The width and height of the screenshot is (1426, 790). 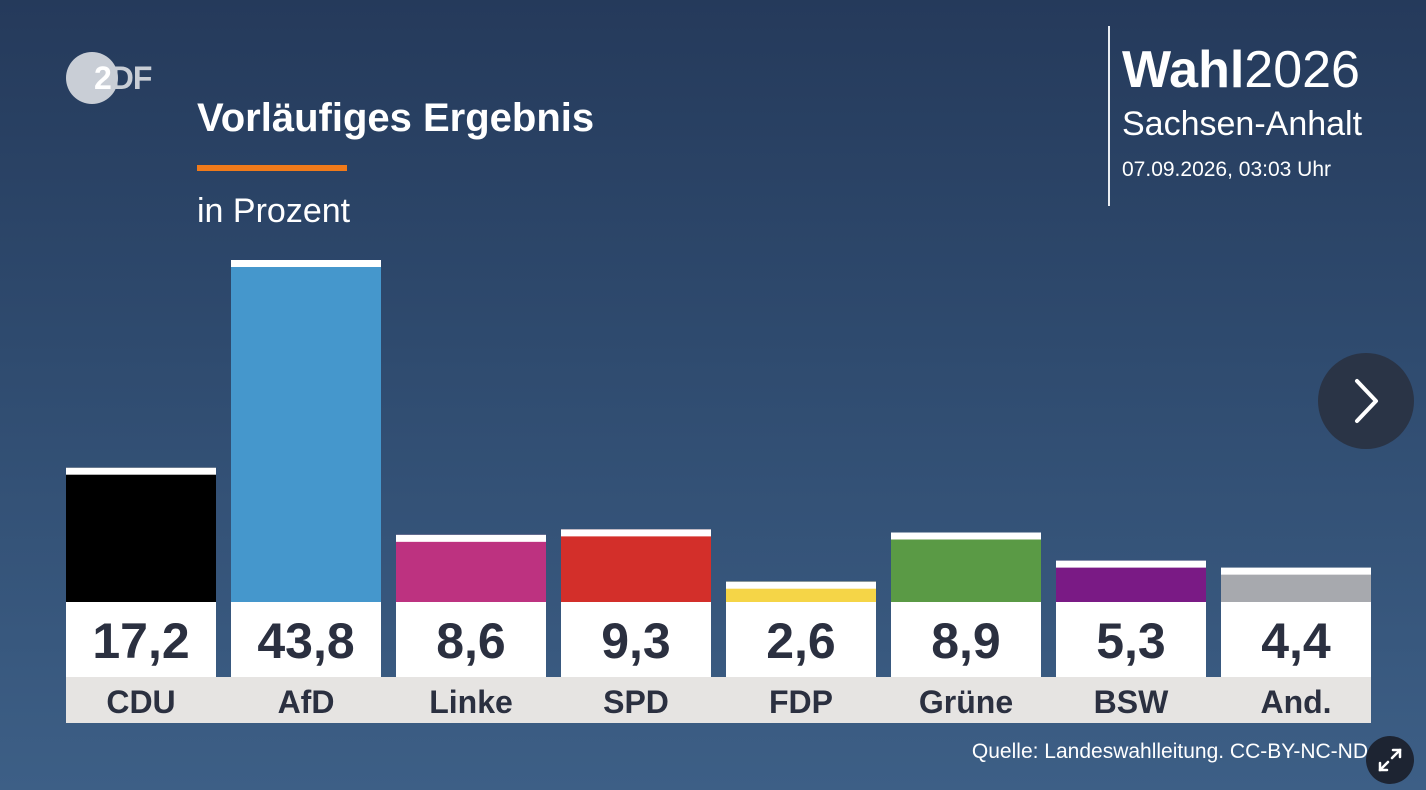 What do you see at coordinates (636, 565) in the screenshot?
I see `bar-spd` at bounding box center [636, 565].